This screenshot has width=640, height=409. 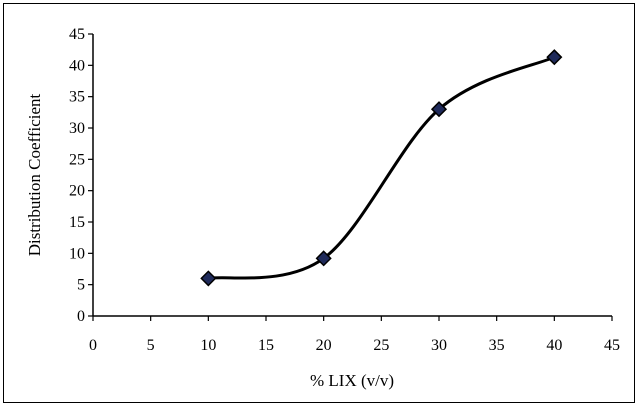 I want to click on y-tick-label: 0, so click(x=81, y=316).